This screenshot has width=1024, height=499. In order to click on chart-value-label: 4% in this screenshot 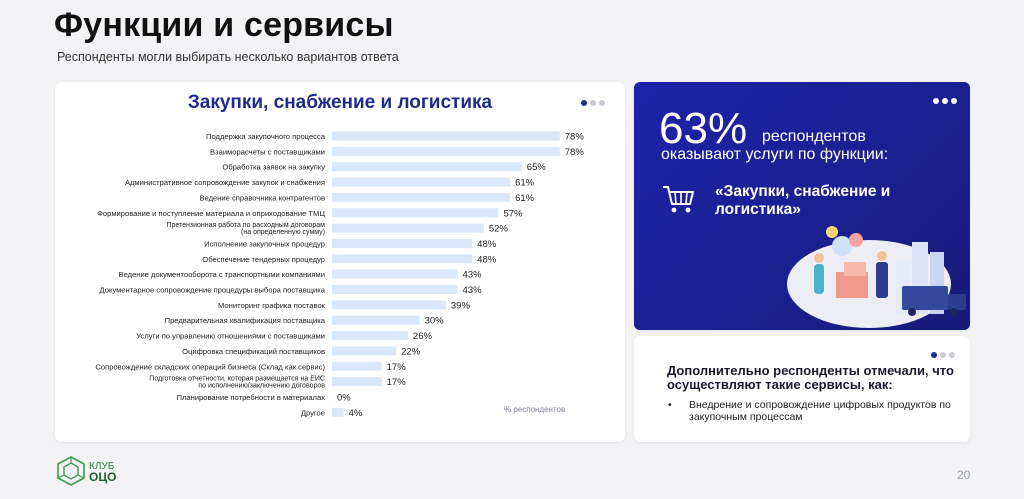, I will do `click(356, 413)`.